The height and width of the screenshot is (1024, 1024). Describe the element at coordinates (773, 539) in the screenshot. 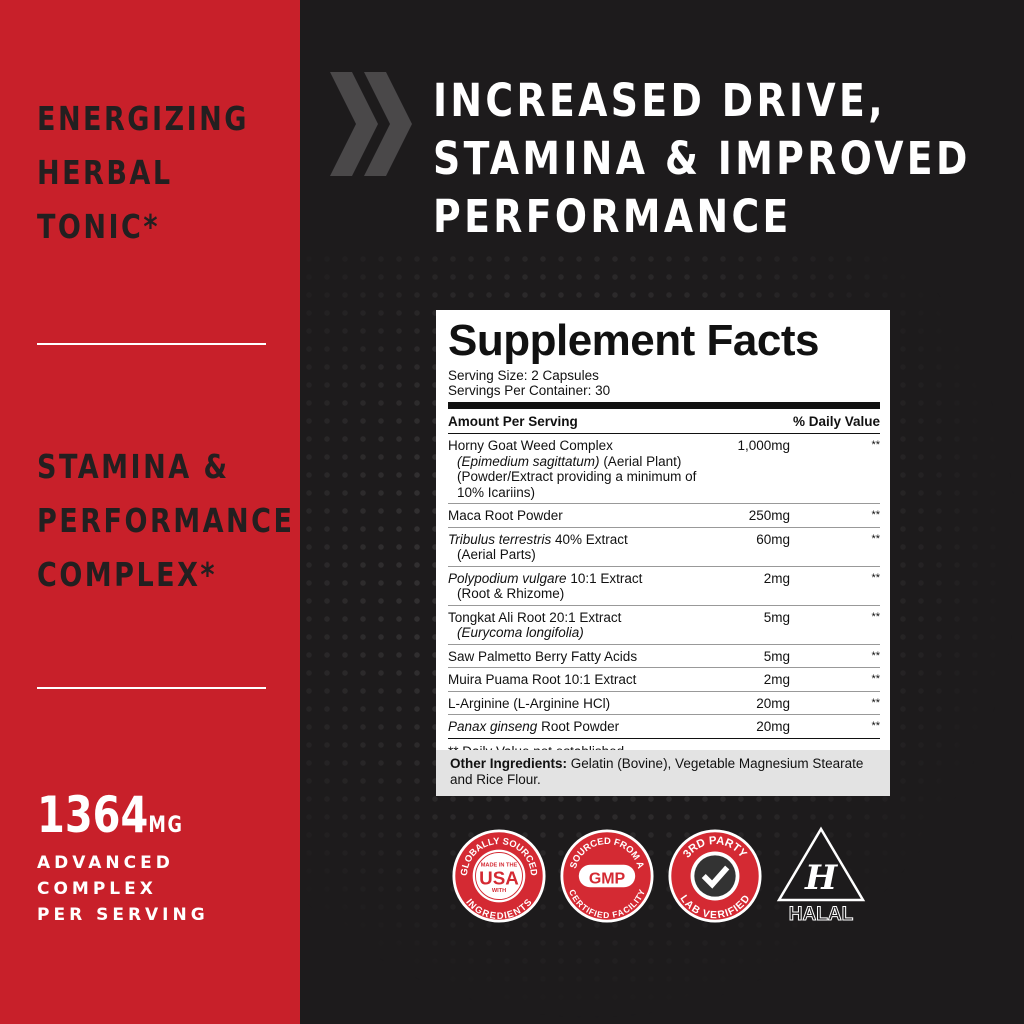

I see `ingredient-amount: 60mg` at that location.